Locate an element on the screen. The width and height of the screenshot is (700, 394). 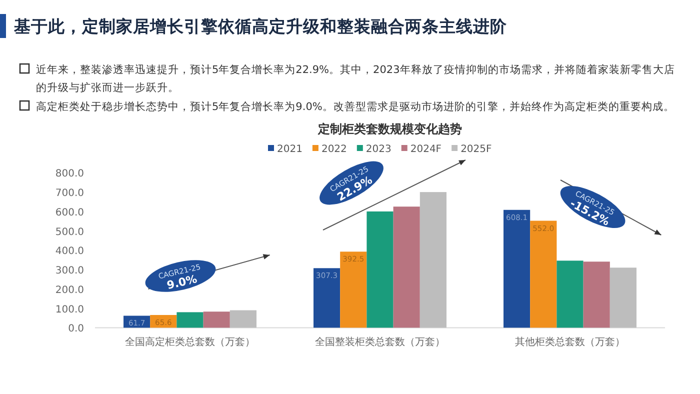
legend-label: 2021 is located at coordinates (289, 149).